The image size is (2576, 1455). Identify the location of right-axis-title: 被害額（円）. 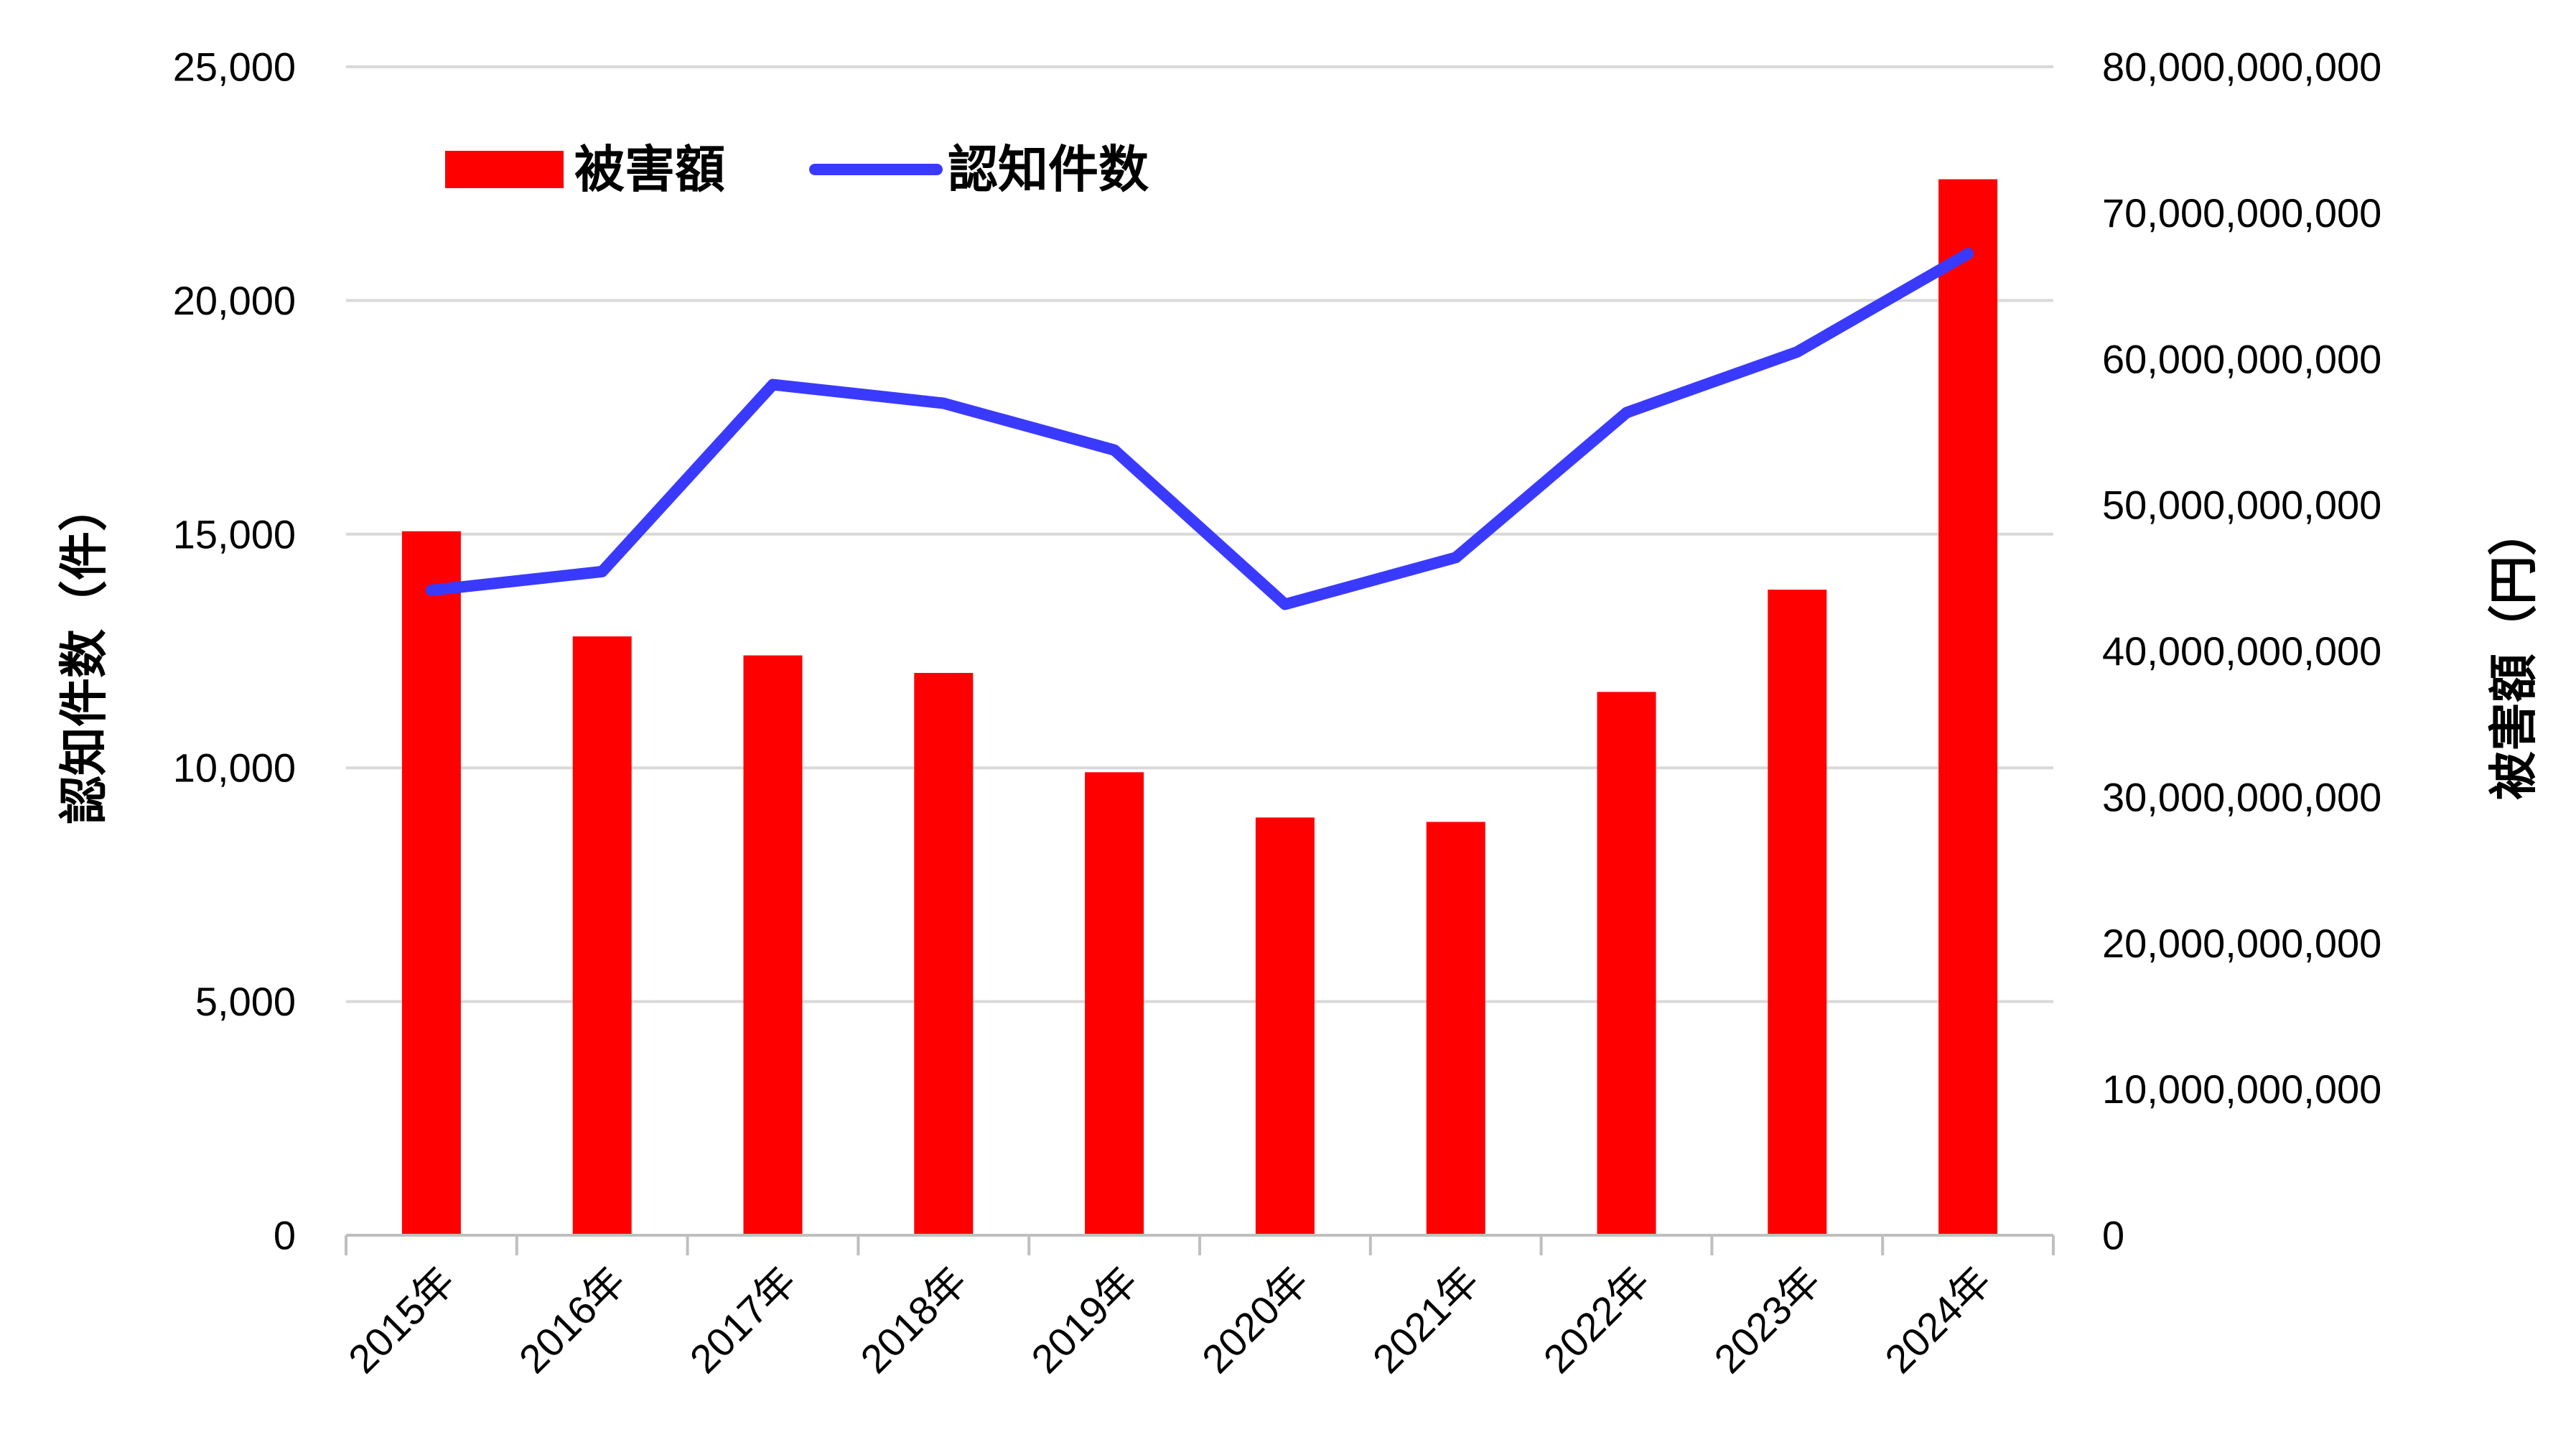
(2514, 653).